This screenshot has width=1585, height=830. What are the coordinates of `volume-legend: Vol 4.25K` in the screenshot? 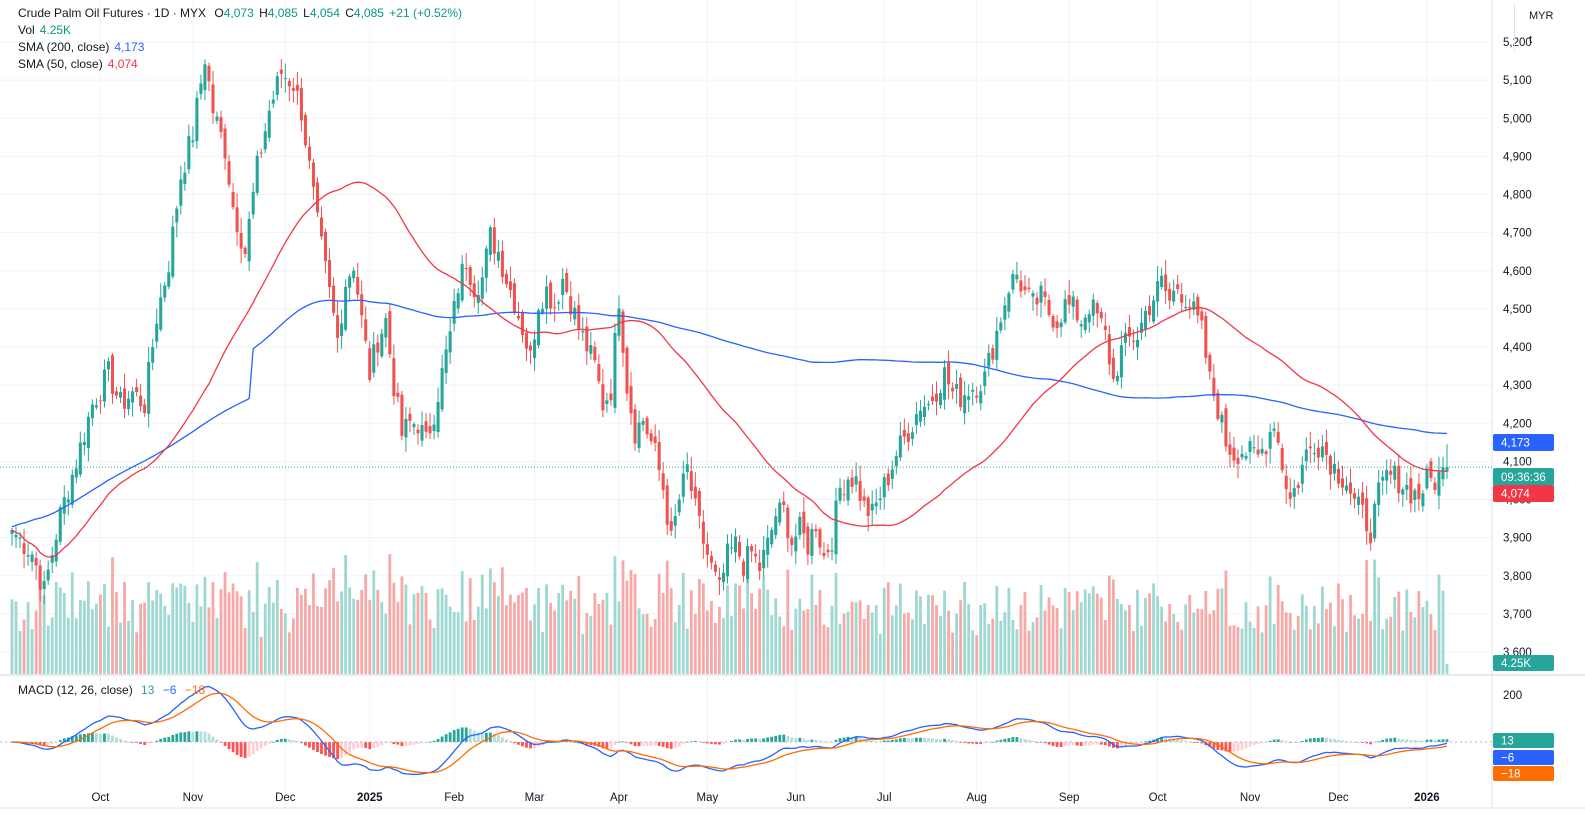 It's located at (47, 30).